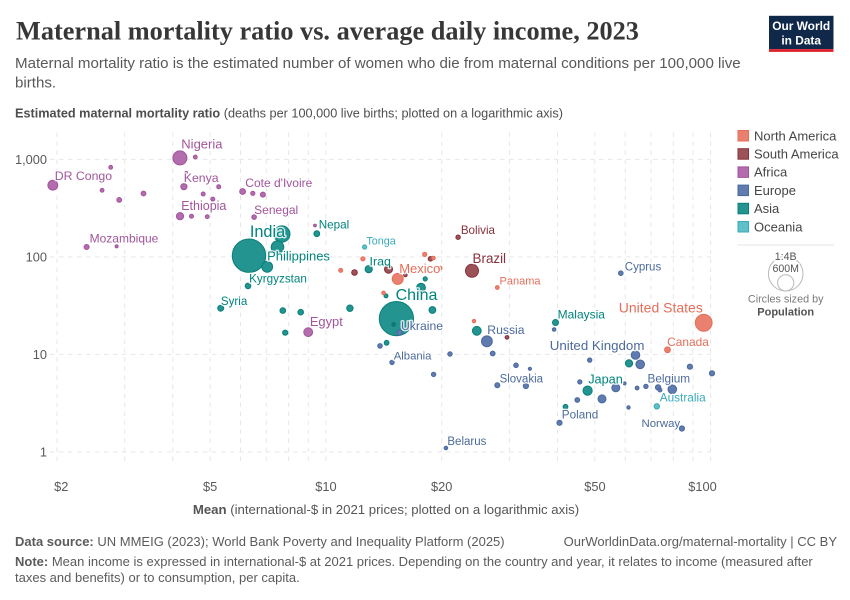 The image size is (850, 600). Describe the element at coordinates (61, 486) in the screenshot. I see `svg-text: $2` at that location.